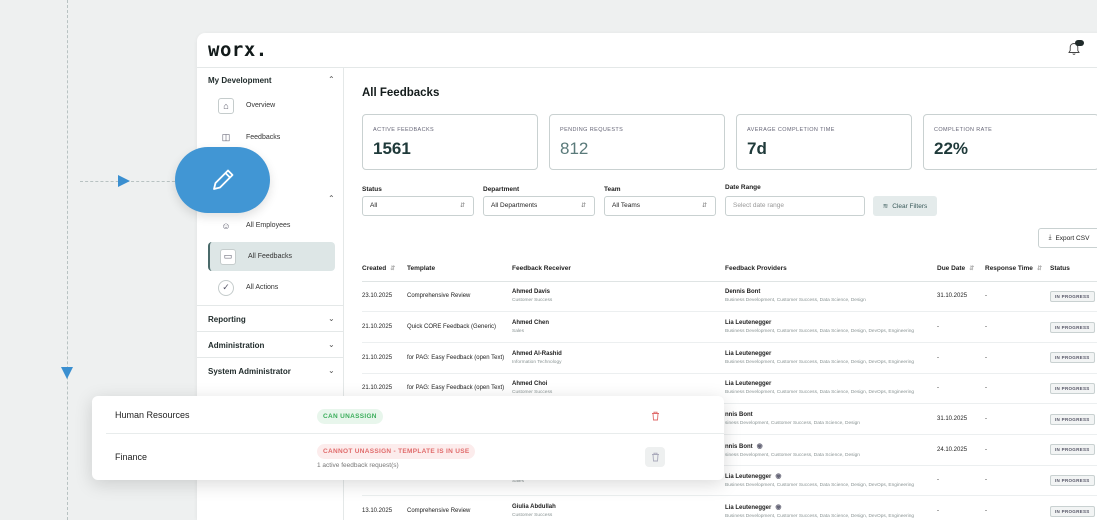 This screenshot has width=1097, height=520. Describe the element at coordinates (647, 50) in the screenshot. I see `top-bar: worx.` at that location.